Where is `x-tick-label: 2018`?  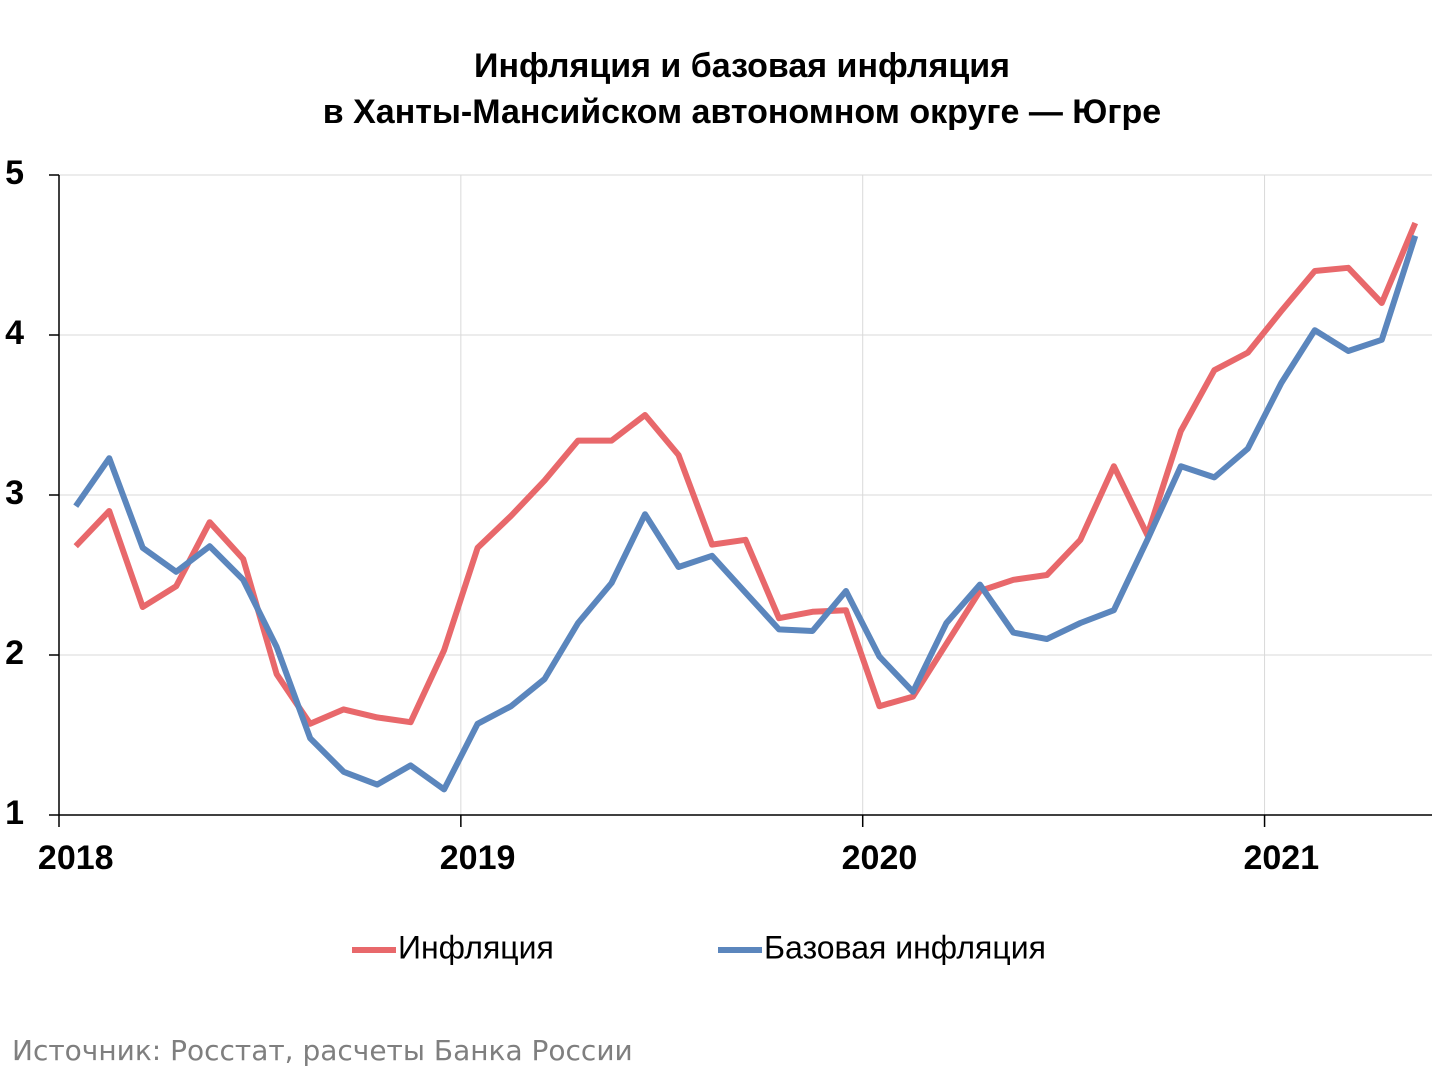
x-tick-label: 2018 is located at coordinates (76, 858).